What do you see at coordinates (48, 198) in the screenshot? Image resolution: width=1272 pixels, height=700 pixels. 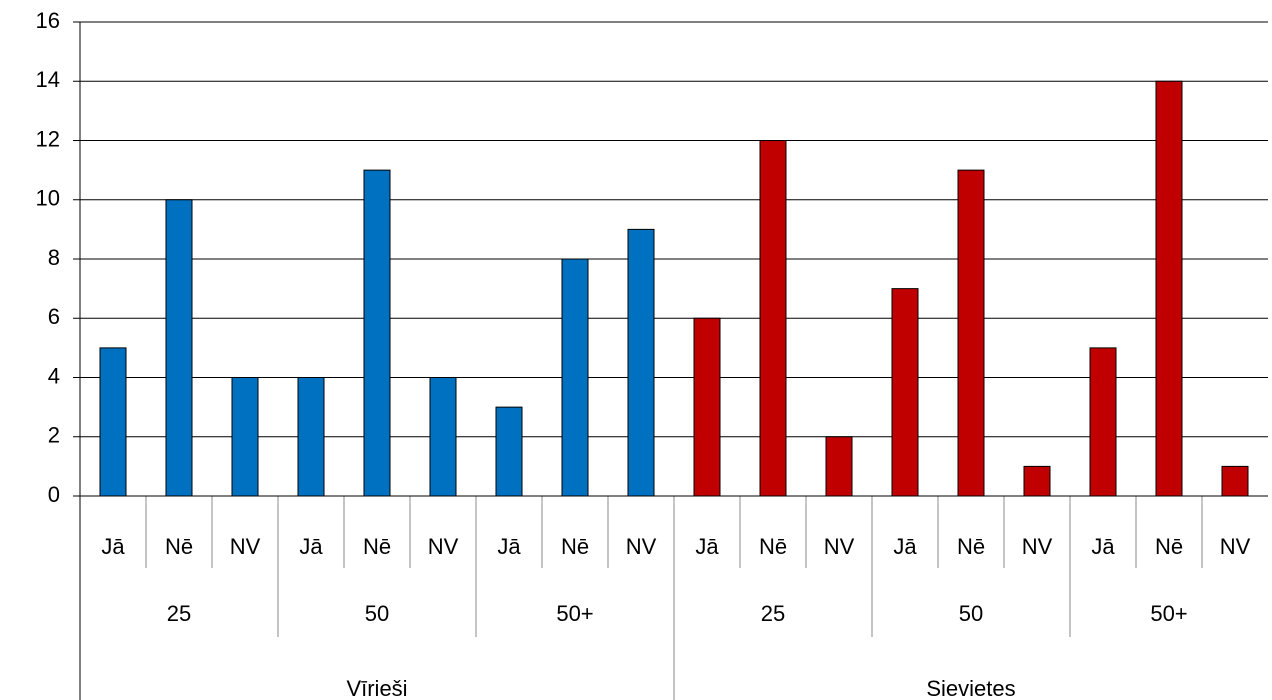 I see `y-tick-label: 10` at bounding box center [48, 198].